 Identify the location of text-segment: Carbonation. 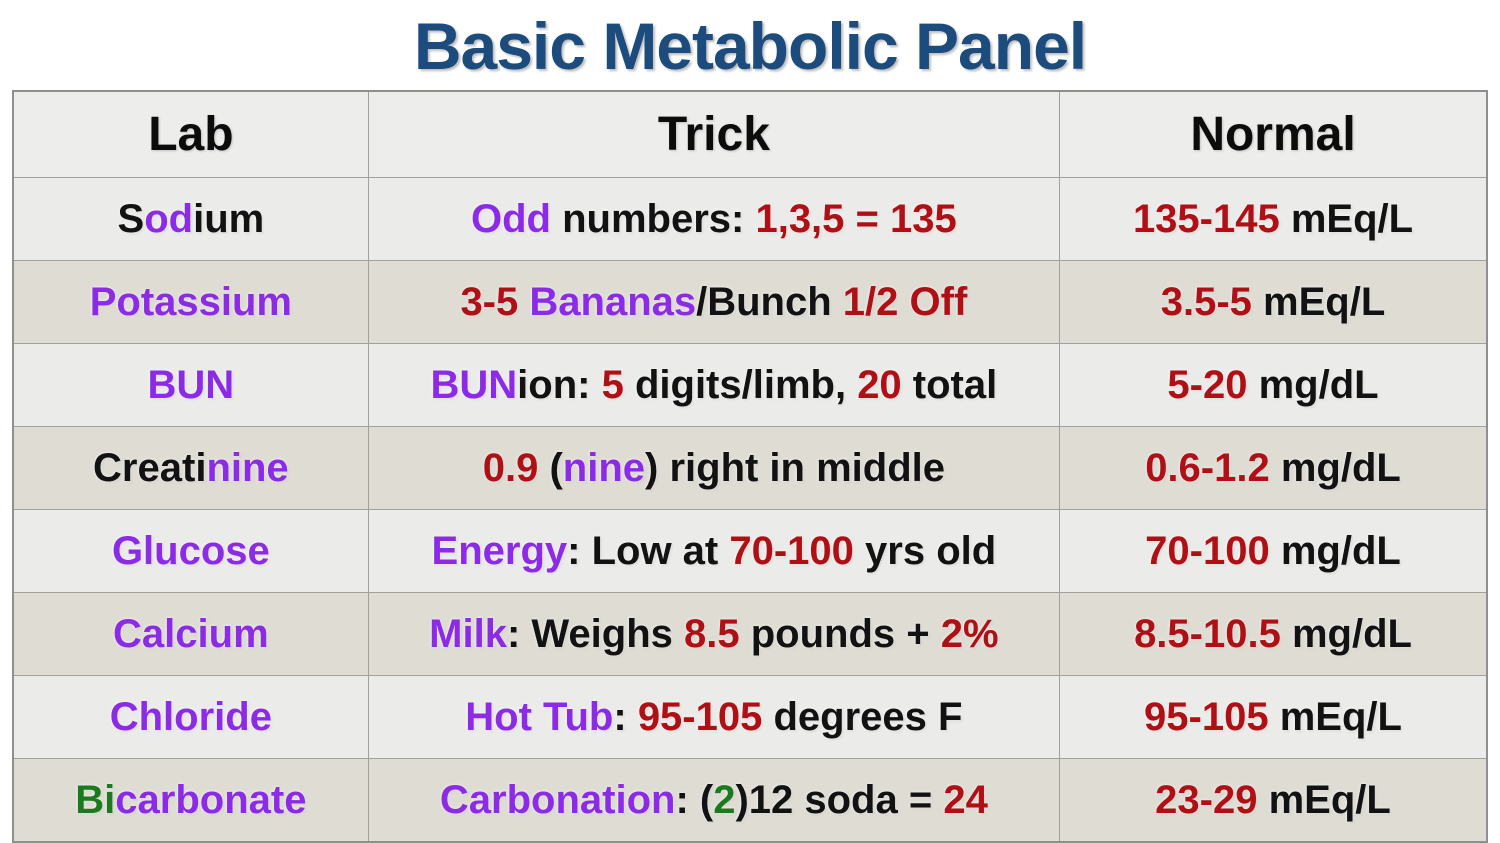
(557, 799).